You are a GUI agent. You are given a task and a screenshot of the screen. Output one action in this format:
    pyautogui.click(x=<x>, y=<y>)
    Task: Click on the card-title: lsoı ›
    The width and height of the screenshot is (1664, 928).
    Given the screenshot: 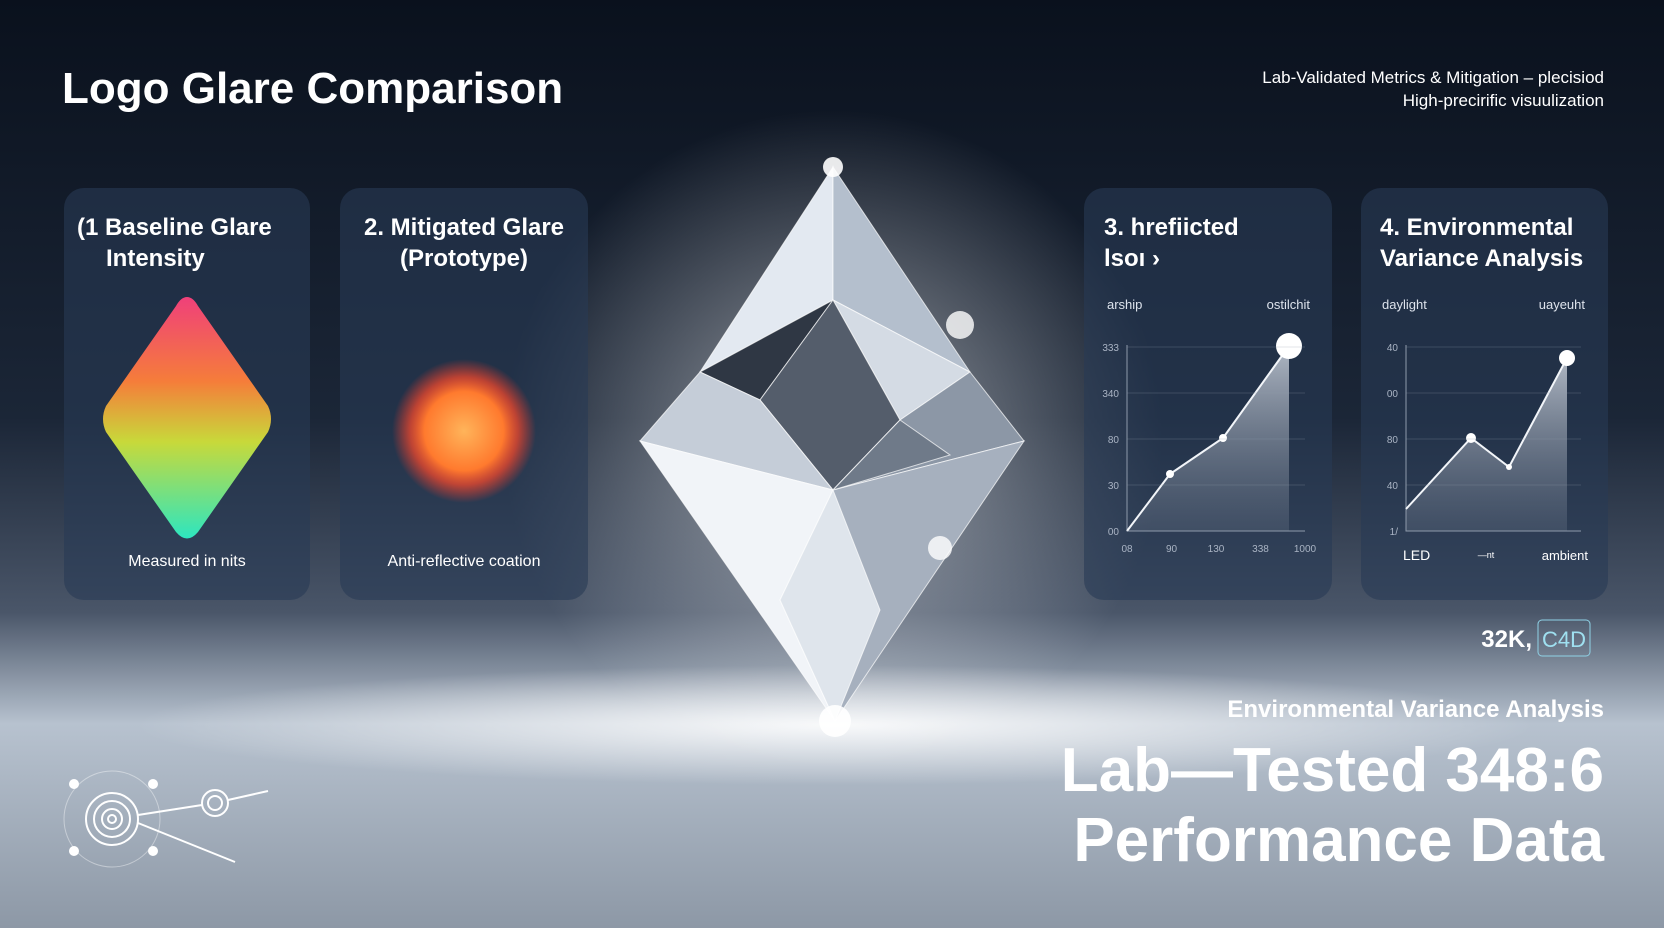 What is the action you would take?
    pyautogui.click(x=1132, y=258)
    